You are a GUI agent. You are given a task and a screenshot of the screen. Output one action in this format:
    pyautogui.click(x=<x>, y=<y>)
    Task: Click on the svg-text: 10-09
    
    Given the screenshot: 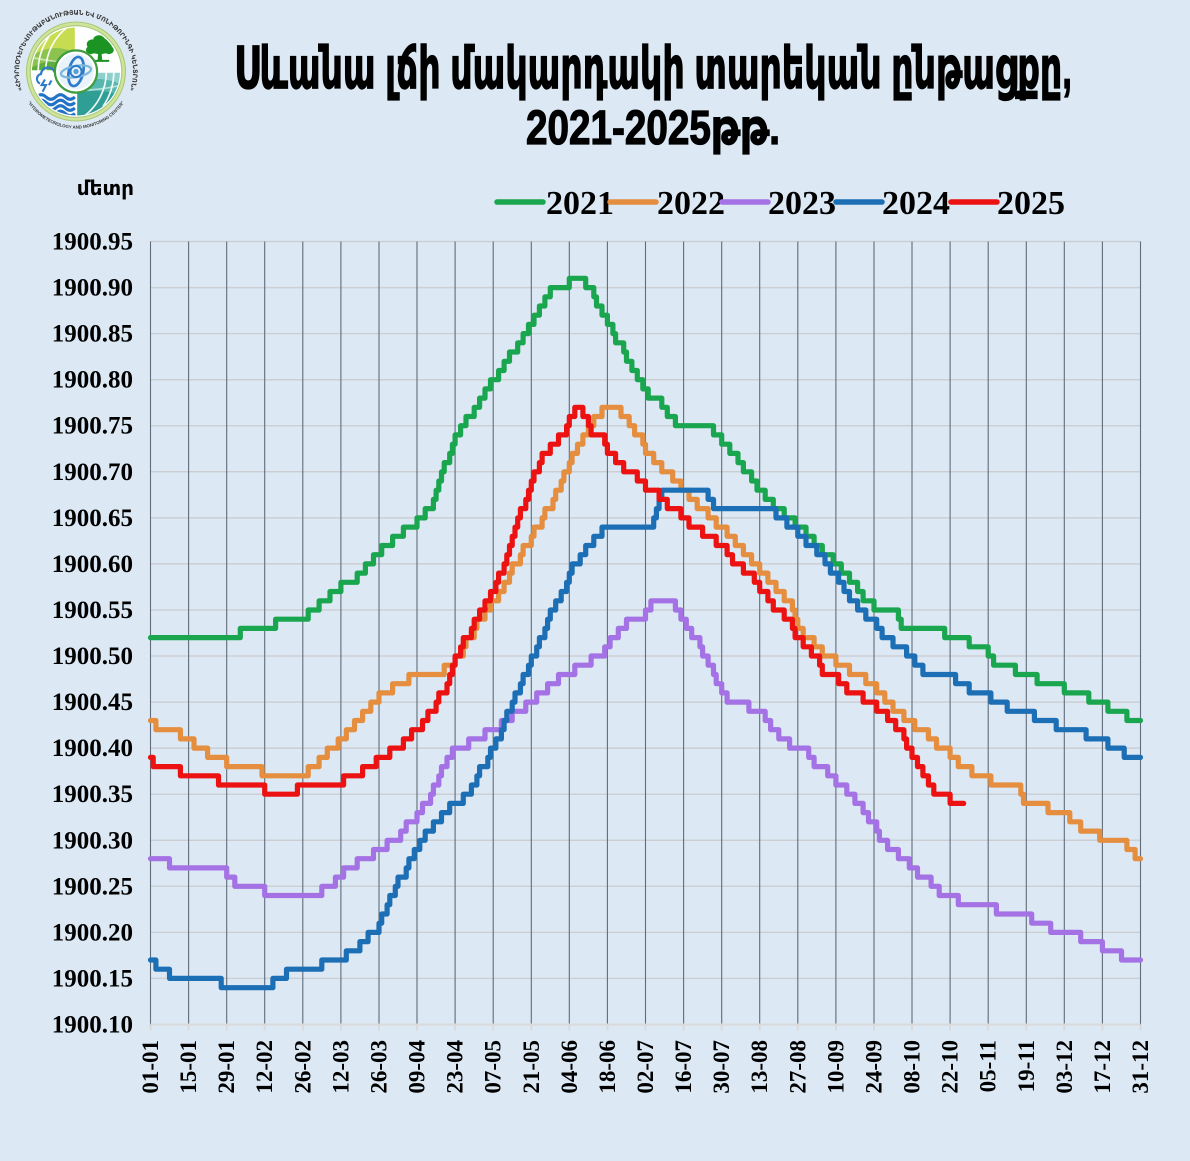 What is the action you would take?
    pyautogui.click(x=835, y=1067)
    